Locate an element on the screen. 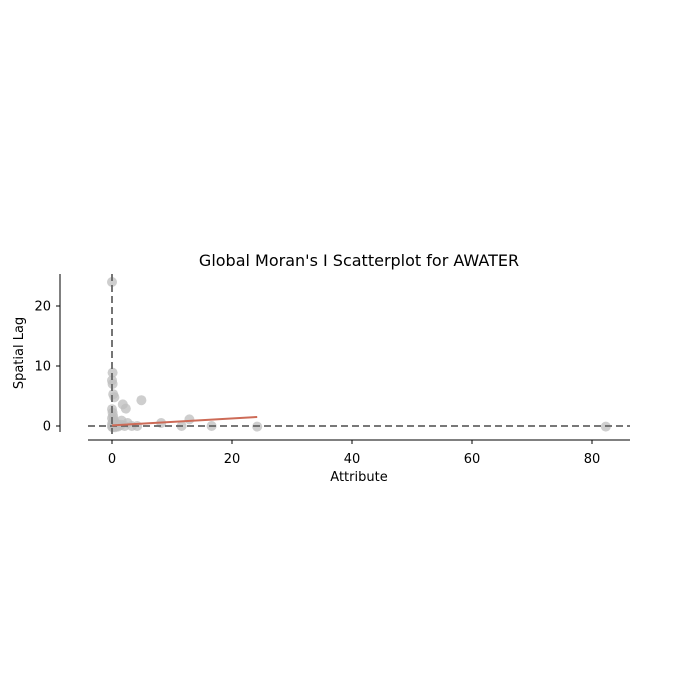 This screenshot has width=700, height=700. y-tick-label: 10 is located at coordinates (42, 367).